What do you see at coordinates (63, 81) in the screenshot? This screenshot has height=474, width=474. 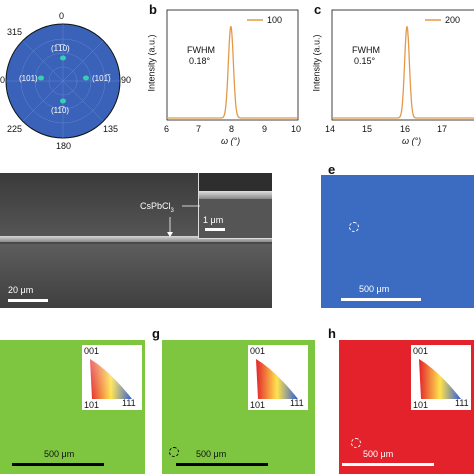 I see `pole-figure` at bounding box center [63, 81].